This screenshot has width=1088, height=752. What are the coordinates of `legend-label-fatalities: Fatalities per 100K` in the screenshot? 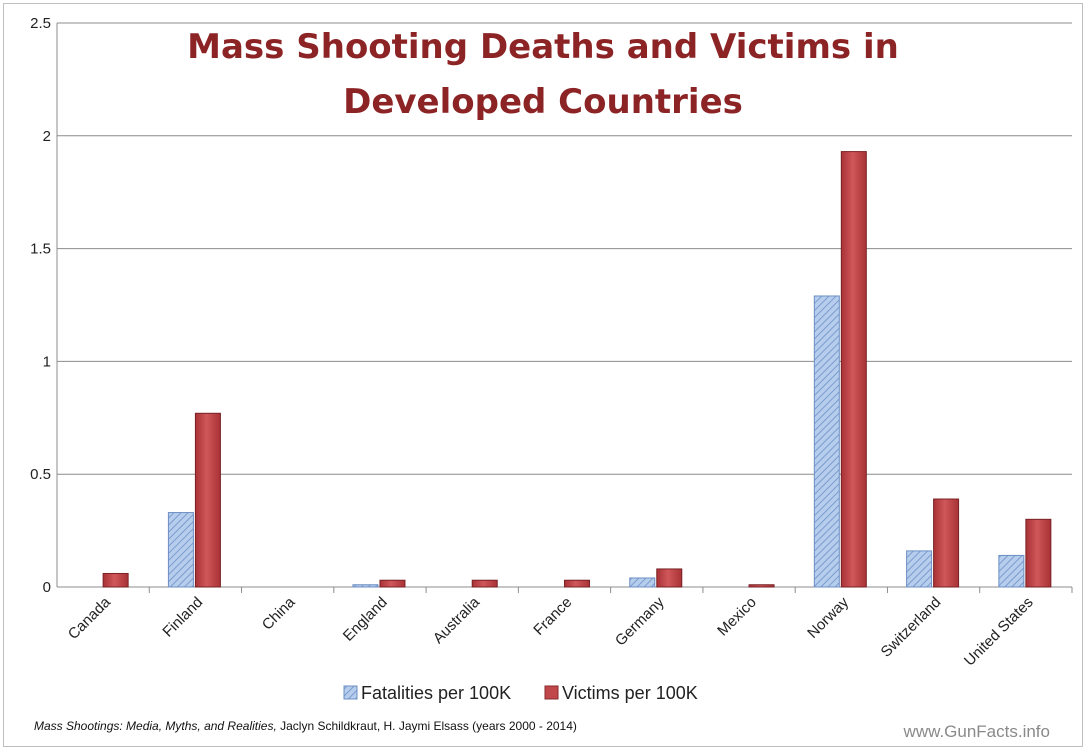 It's located at (436, 693).